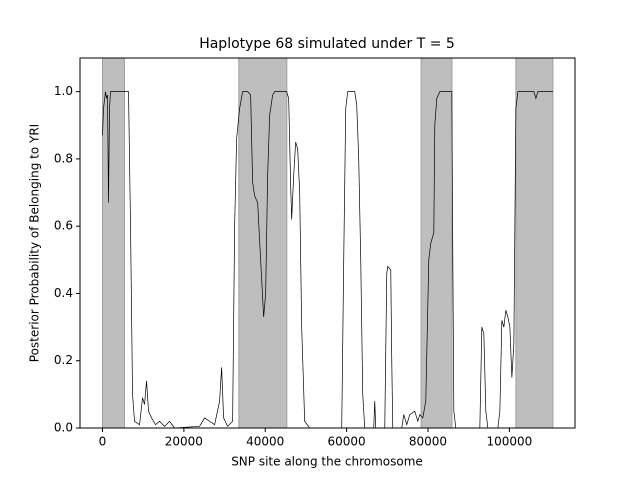 The height and width of the screenshot is (484, 640). I want to click on chart-title: Haplotype 68 simulated under T = 5, so click(327, 44).